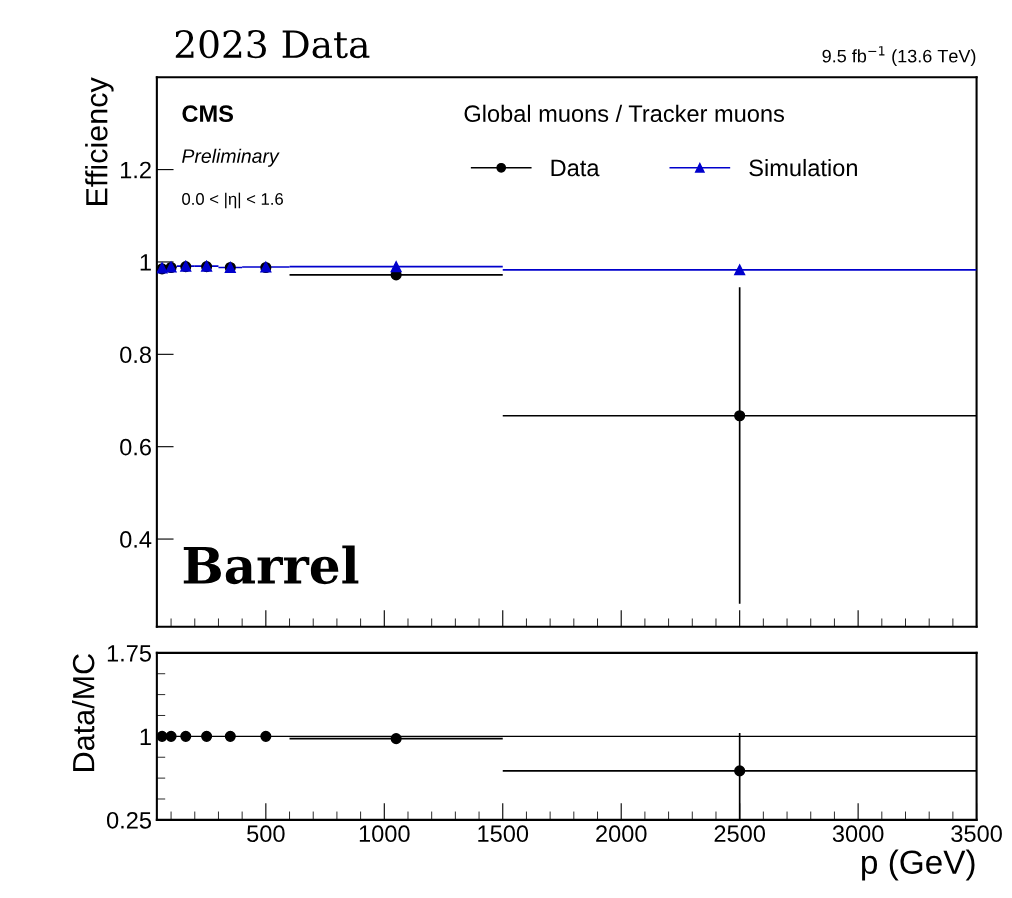 The width and height of the screenshot is (1012, 898). Describe the element at coordinates (976, 834) in the screenshot. I see `x-tick-label: 3500` at that location.